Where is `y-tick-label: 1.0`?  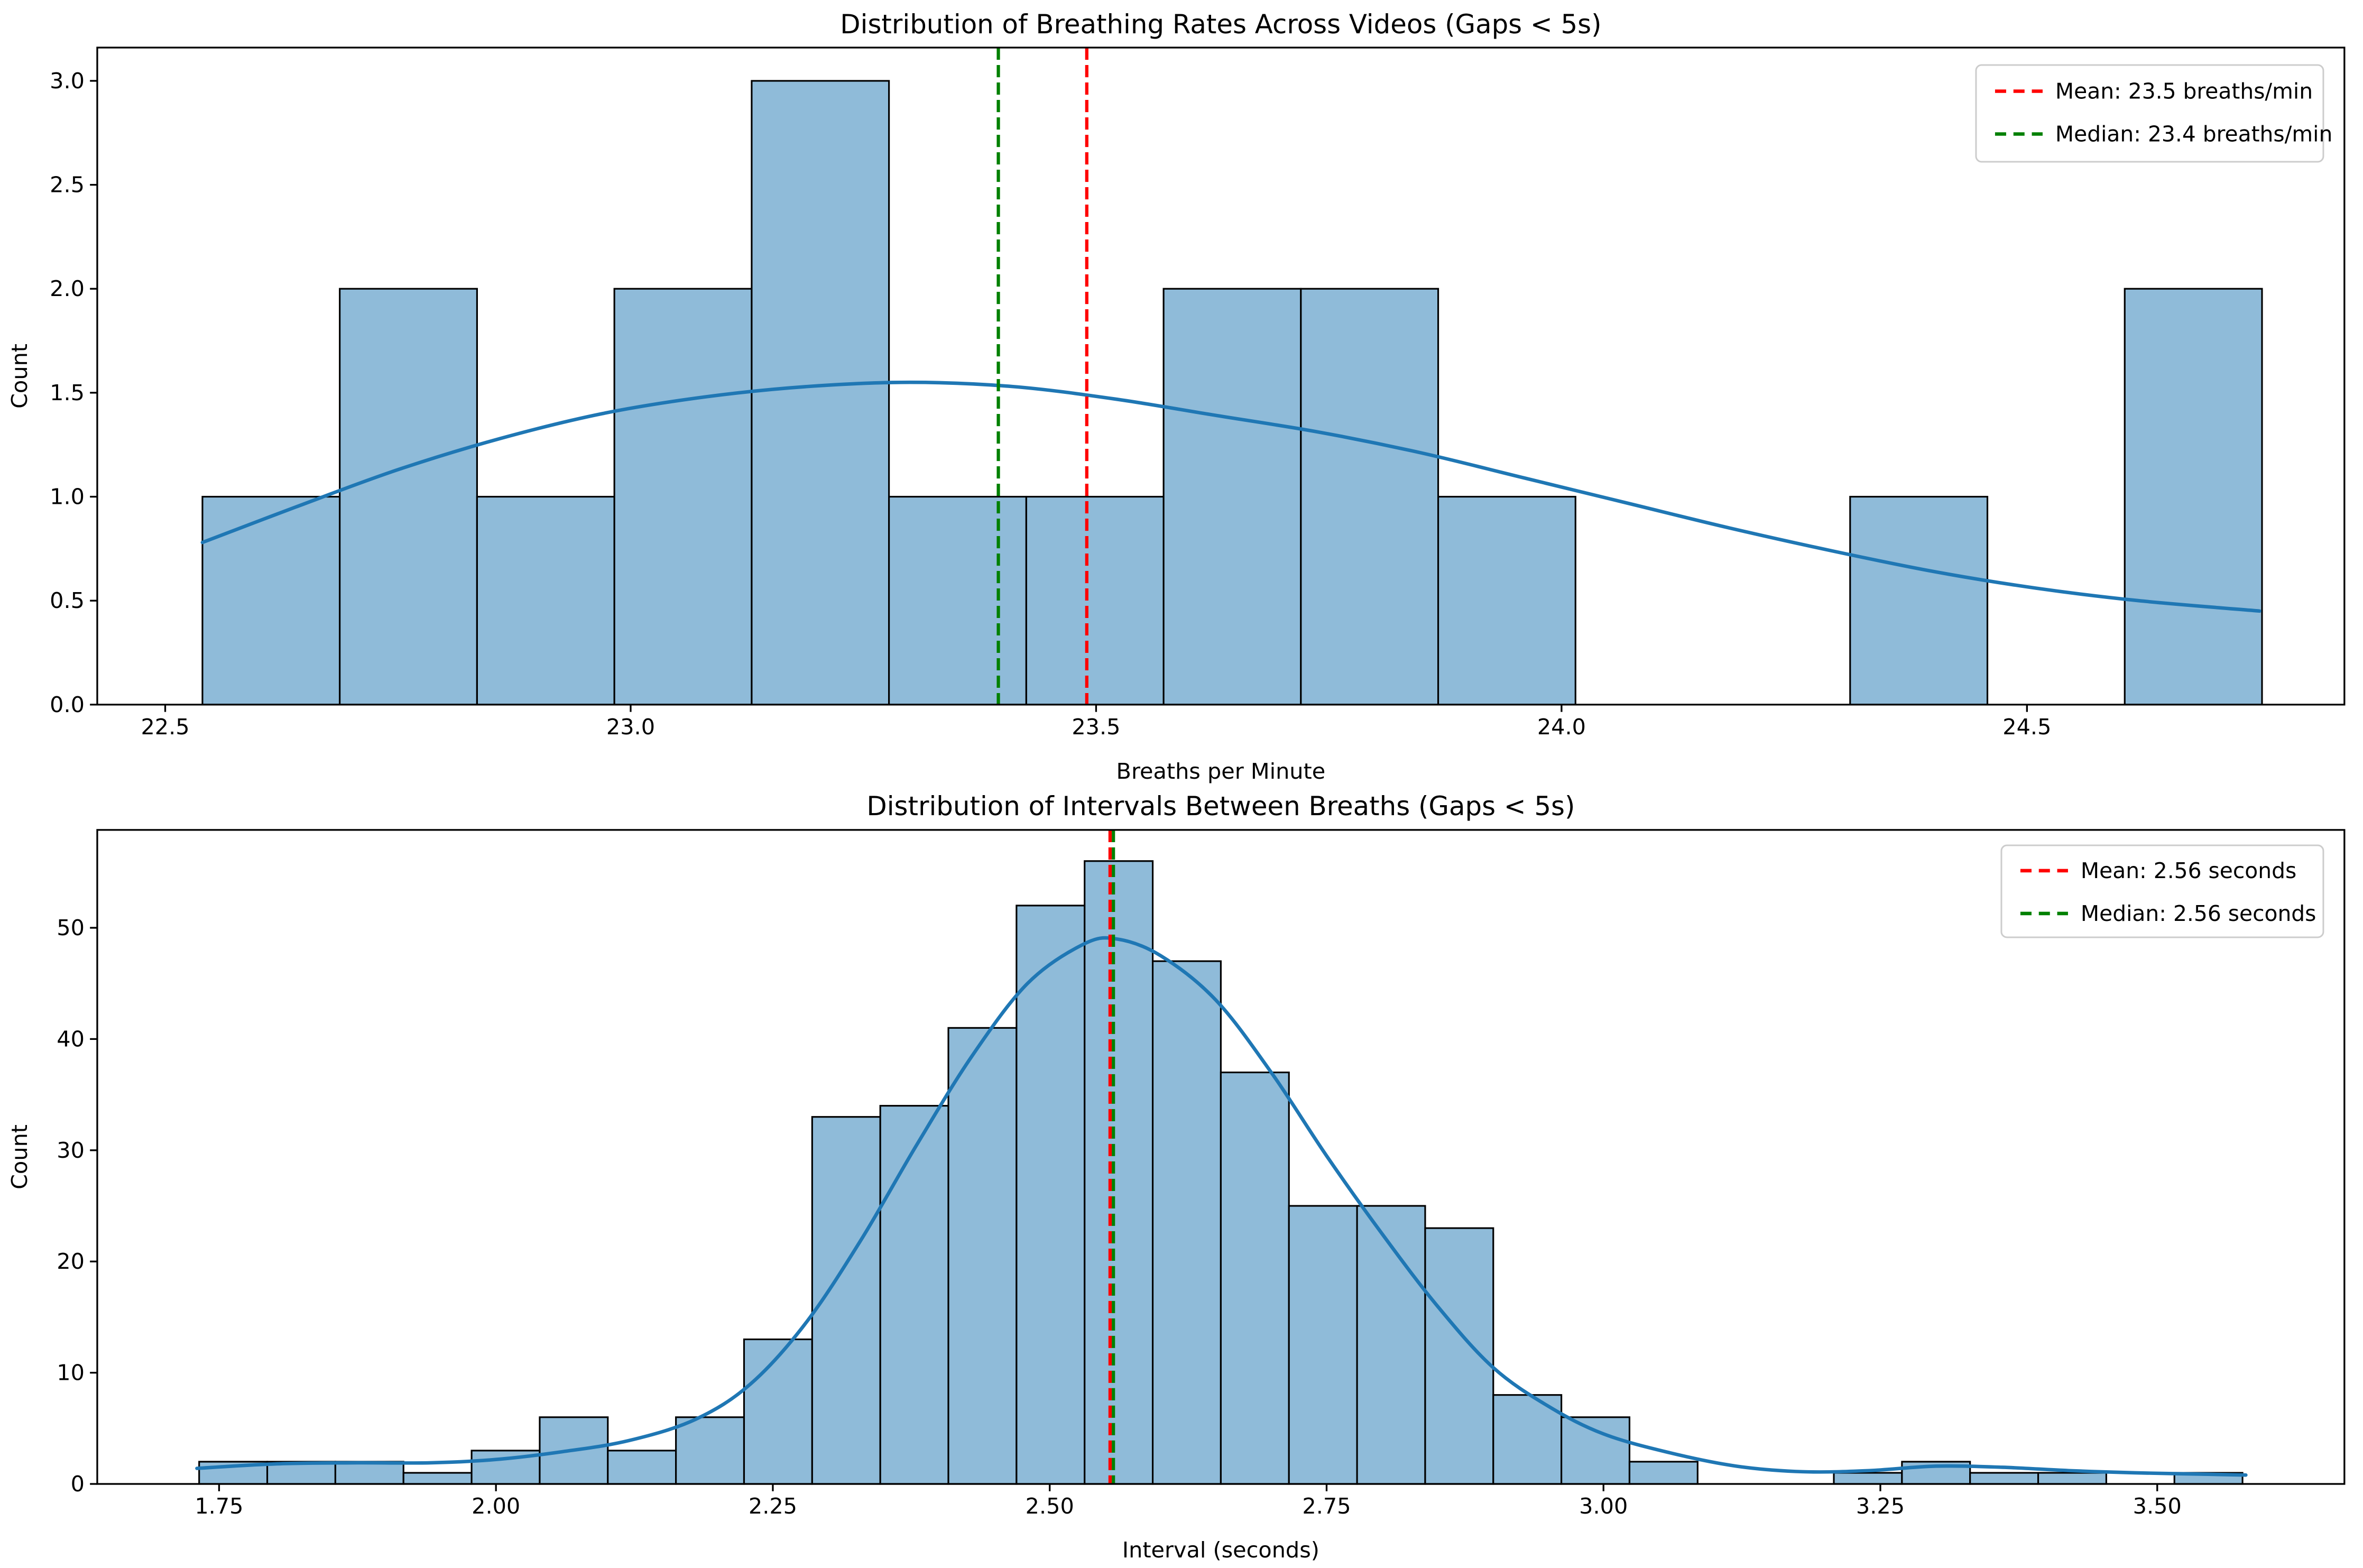 y-tick-label: 1.0 is located at coordinates (67, 497).